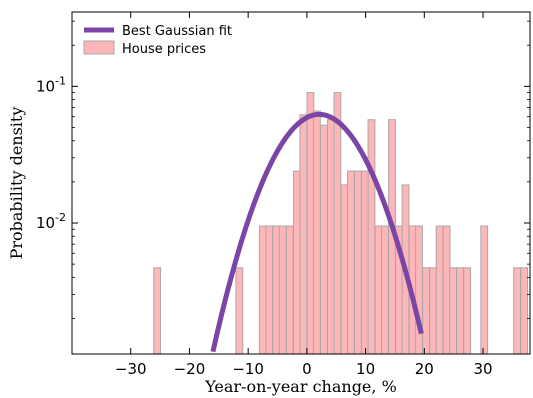 This screenshot has width=533, height=398. Describe the element at coordinates (51, 84) in the screenshot. I see `y-tick-label: 10⁻¹` at that location.